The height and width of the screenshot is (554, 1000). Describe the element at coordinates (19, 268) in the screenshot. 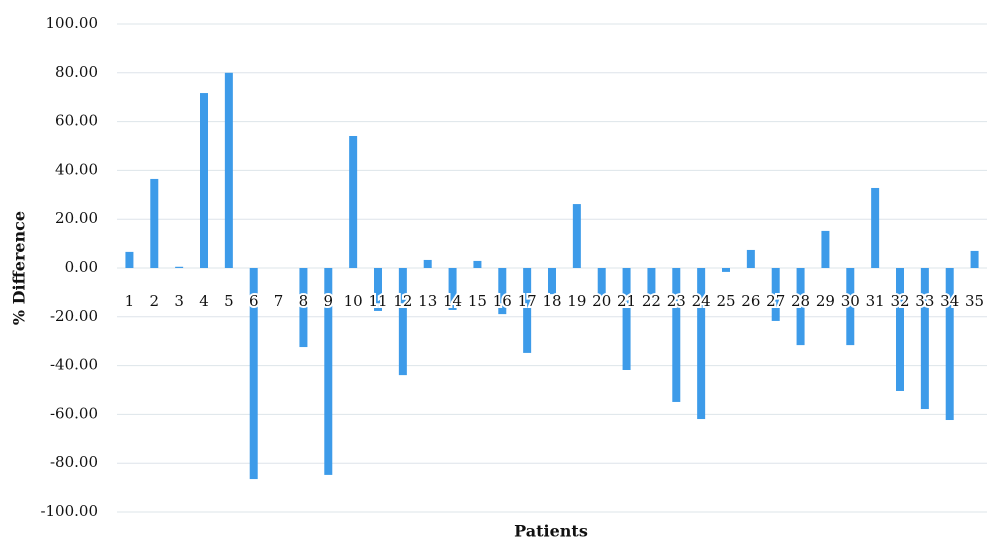

I see `y-axis-label: % Difference` at that location.